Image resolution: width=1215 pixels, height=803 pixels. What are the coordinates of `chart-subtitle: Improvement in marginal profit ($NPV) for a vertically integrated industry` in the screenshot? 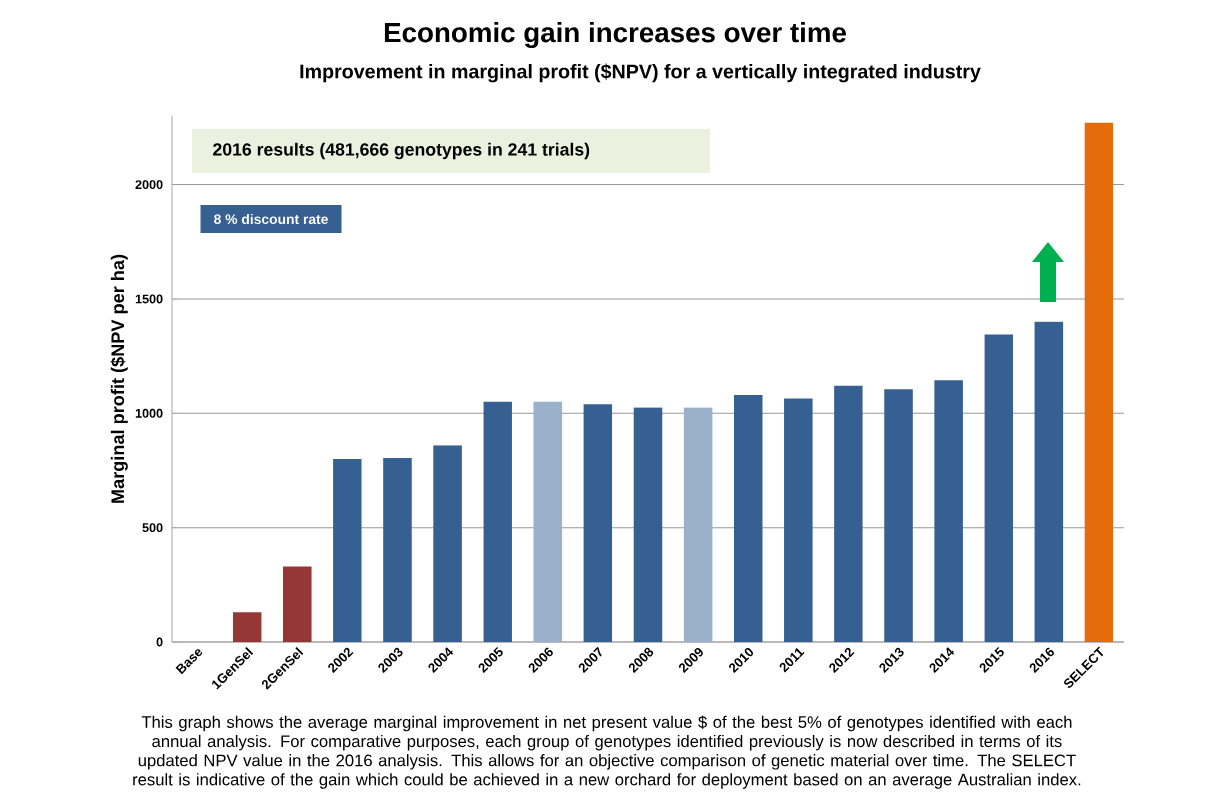 It's located at (640, 73).